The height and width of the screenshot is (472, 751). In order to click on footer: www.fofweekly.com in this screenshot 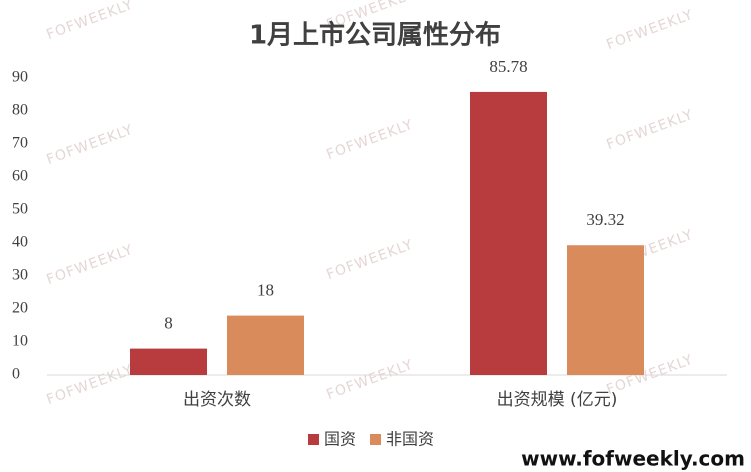, I will do `click(633, 459)`.